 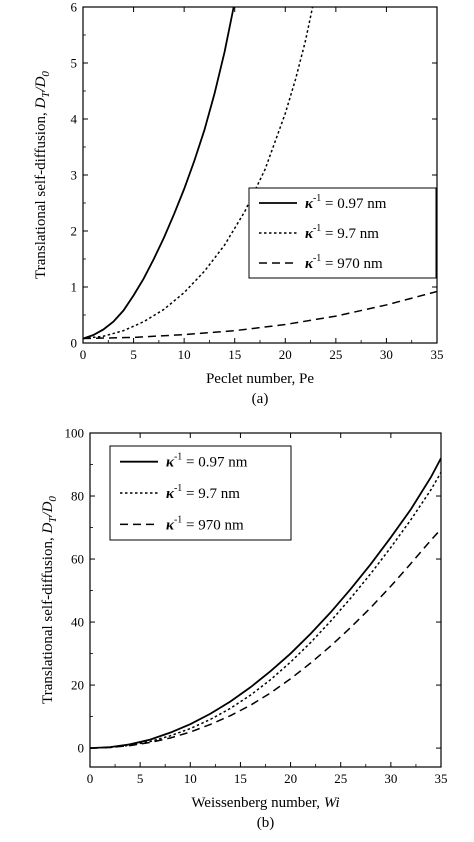 What do you see at coordinates (74, 231) in the screenshot?
I see `y-tick-label: 2` at bounding box center [74, 231].